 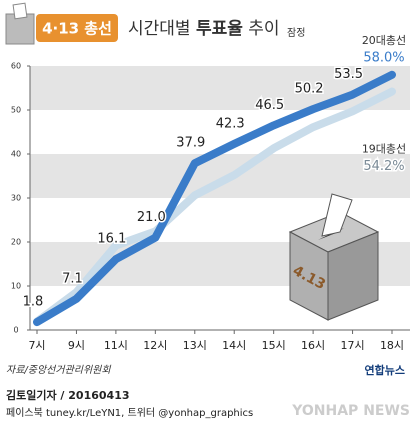 I want to click on x-tick-label: 13시, so click(x=195, y=345).